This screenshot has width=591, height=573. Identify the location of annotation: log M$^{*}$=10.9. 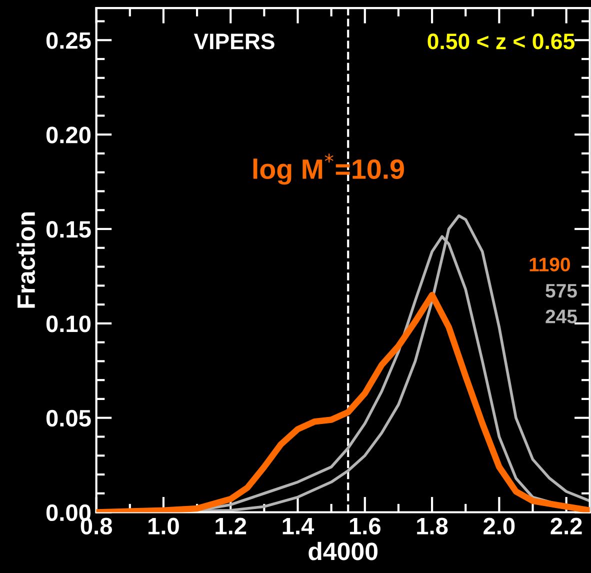
(328, 169).